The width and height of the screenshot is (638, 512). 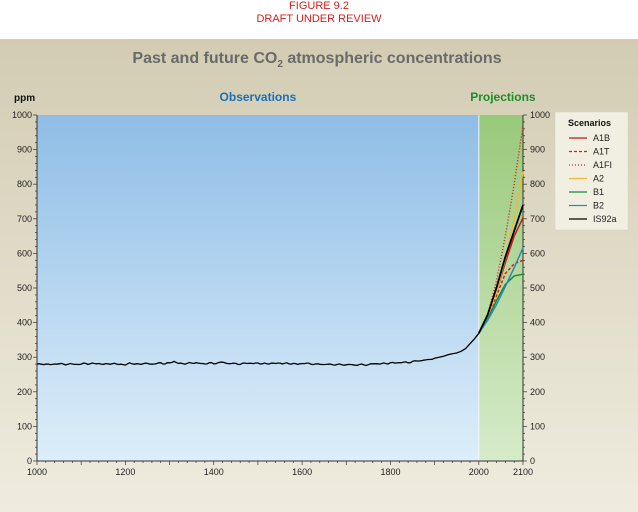 I want to click on legend: Scenarios A1B A1T A1FI A2 B1 B2 IS92a, so click(x=591, y=171).